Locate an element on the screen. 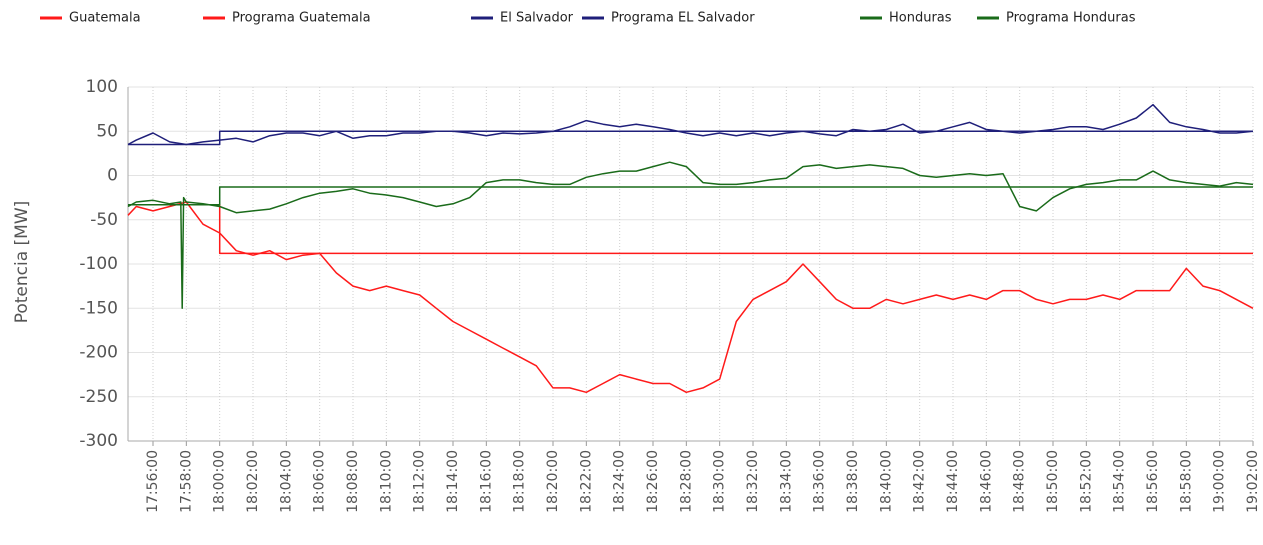  legend-label: Programa EL Salvador is located at coordinates (683, 18).